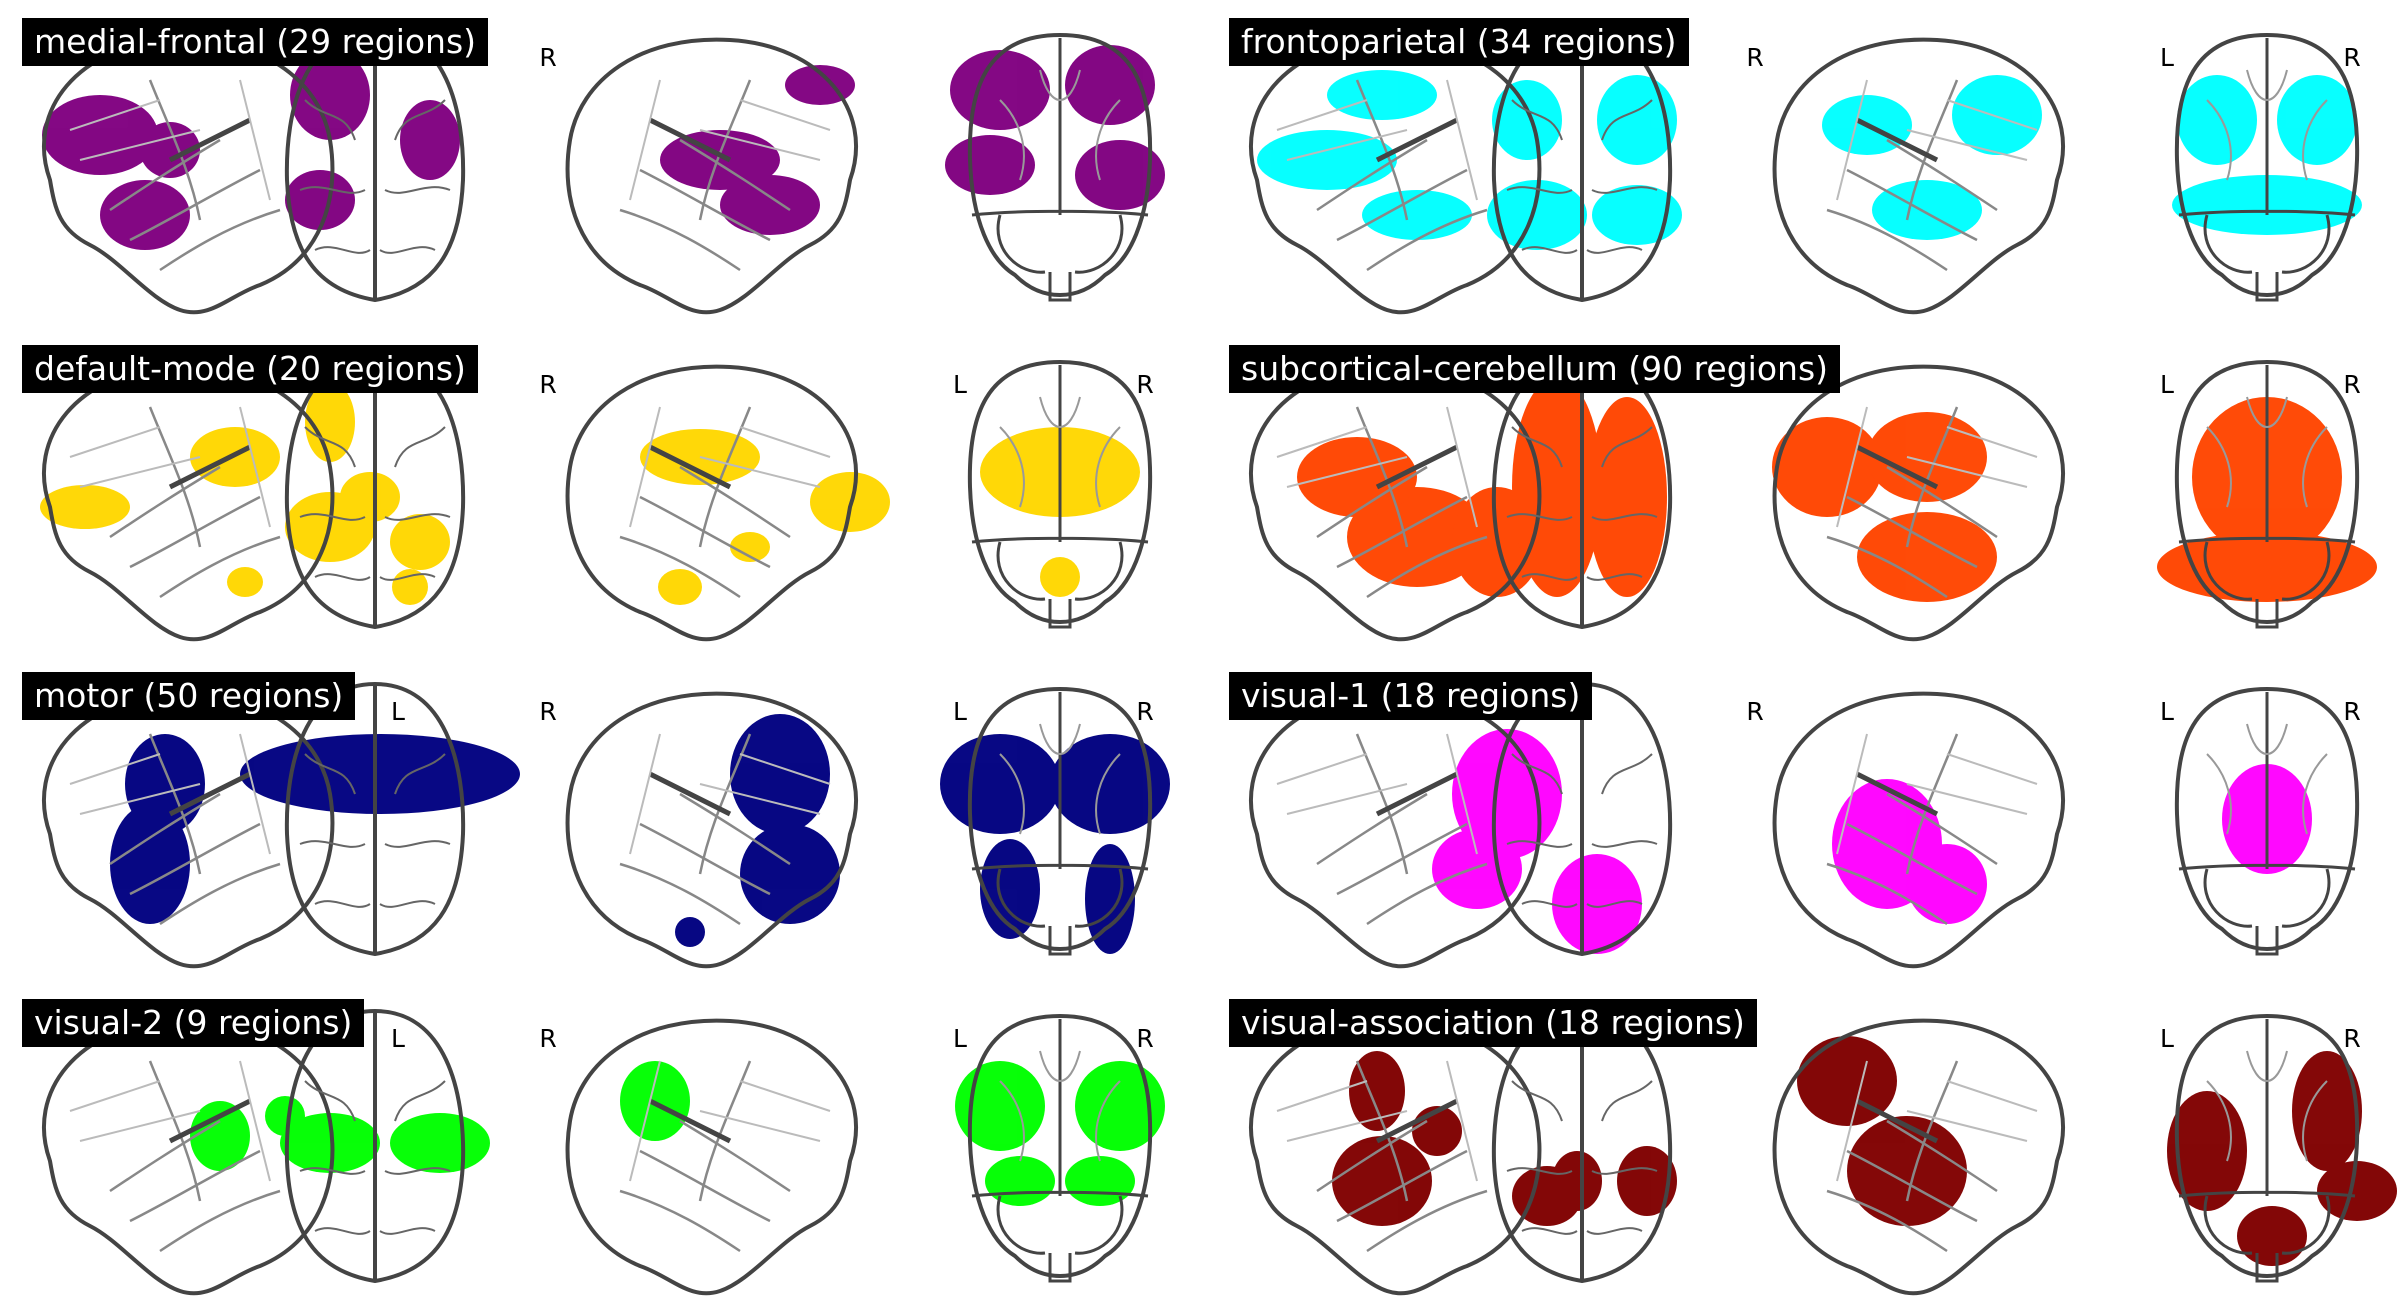 The image size is (2398, 1309). I want to click on panel-title: default-mode (20 regions), so click(250, 369).